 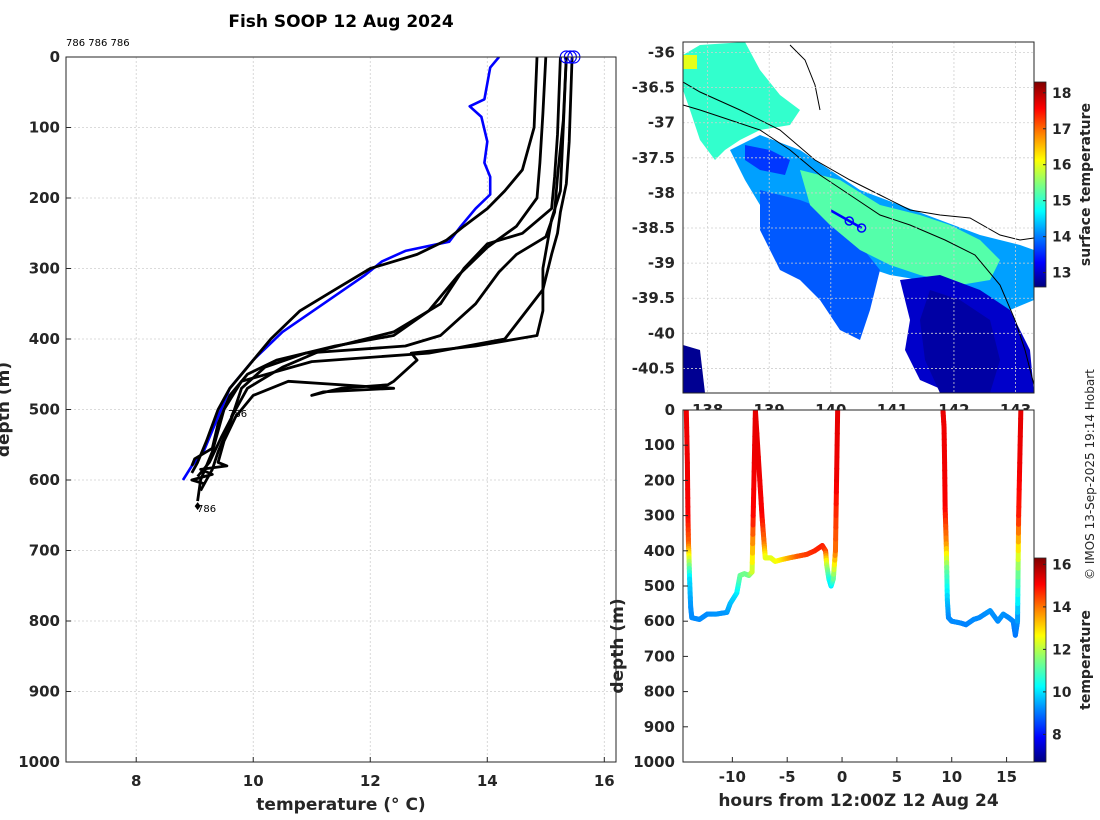 What do you see at coordinates (659, 480) in the screenshot?
I see `section-y-tick-label: 200` at bounding box center [659, 480].